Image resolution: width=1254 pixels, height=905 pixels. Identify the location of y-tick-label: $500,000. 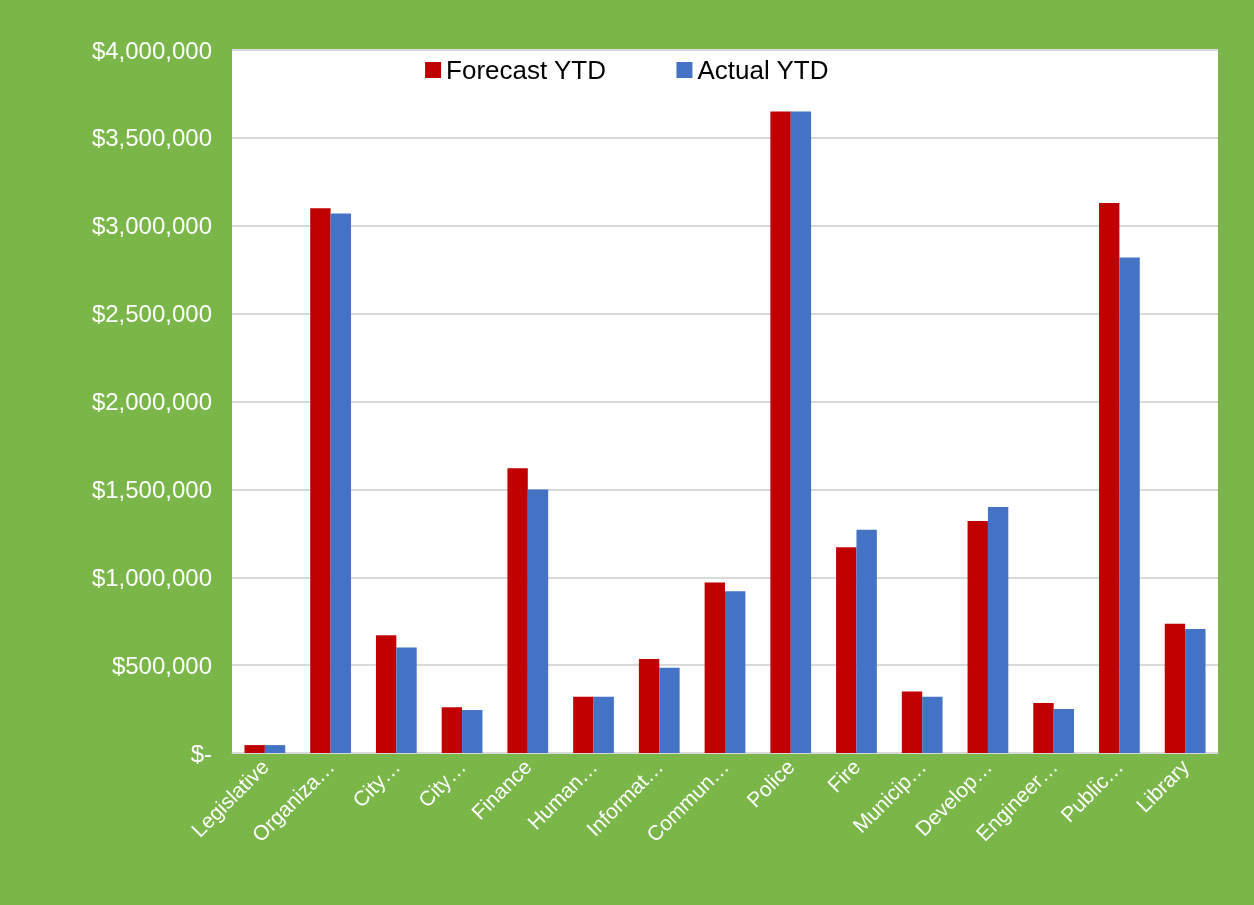
(161, 665).